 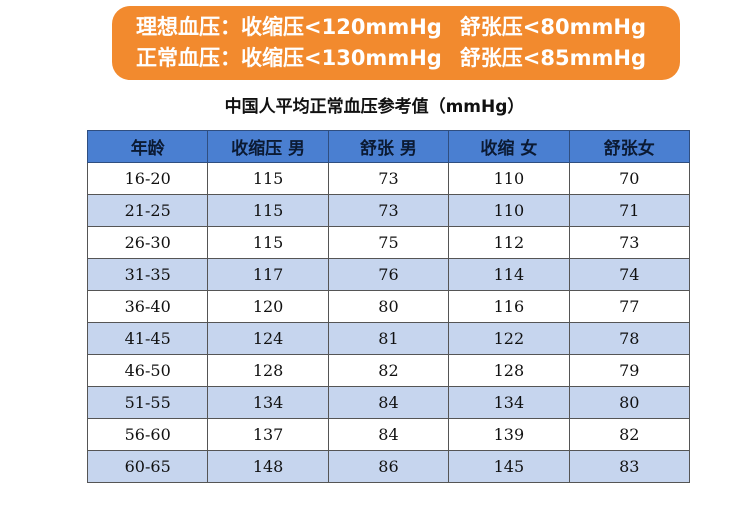 I want to click on cell-diastolic-male: 86, so click(x=388, y=466).